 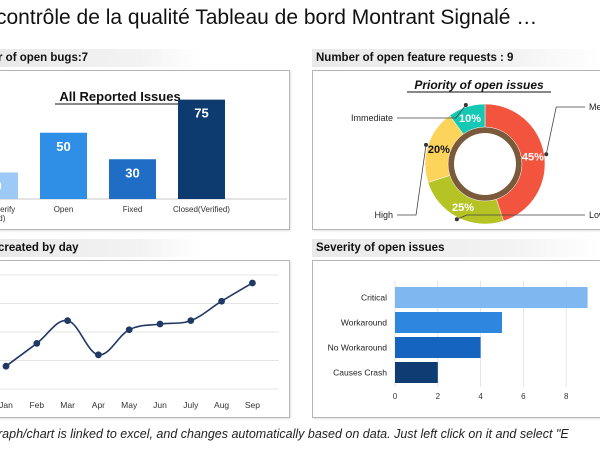 I want to click on chart-title: All Reported Issues, so click(x=119, y=96).